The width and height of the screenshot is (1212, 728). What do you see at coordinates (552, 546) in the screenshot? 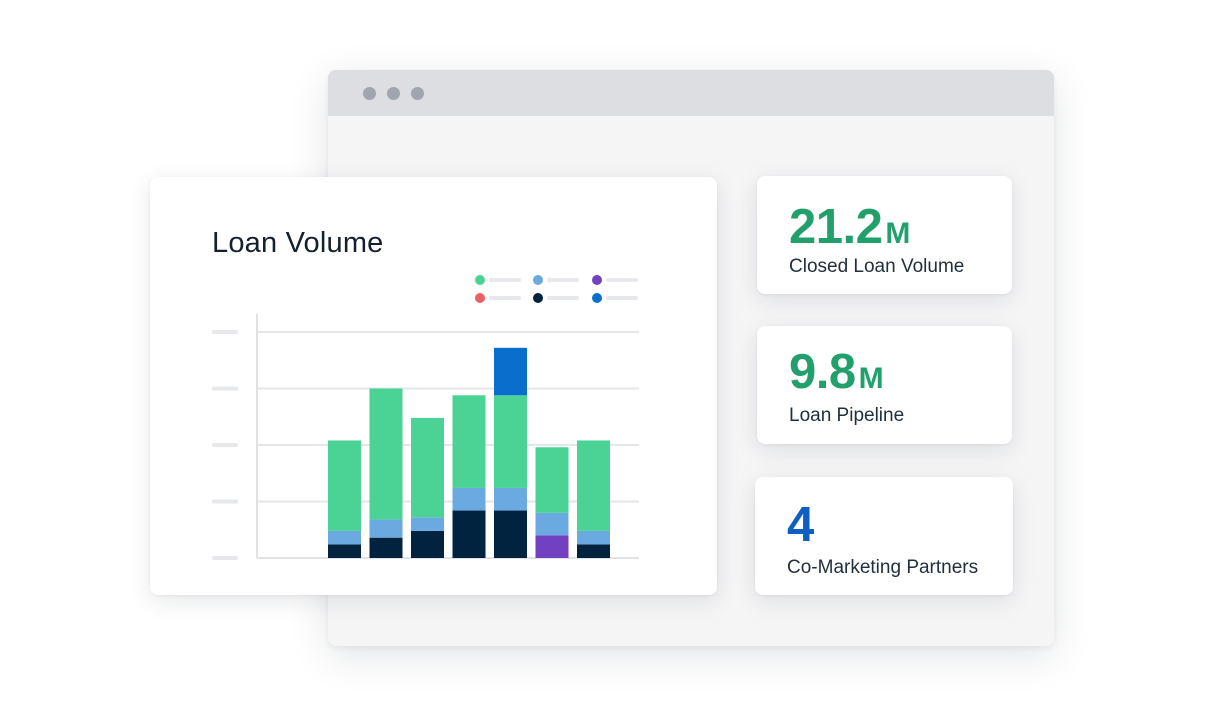
I see `bar-segment-purple` at bounding box center [552, 546].